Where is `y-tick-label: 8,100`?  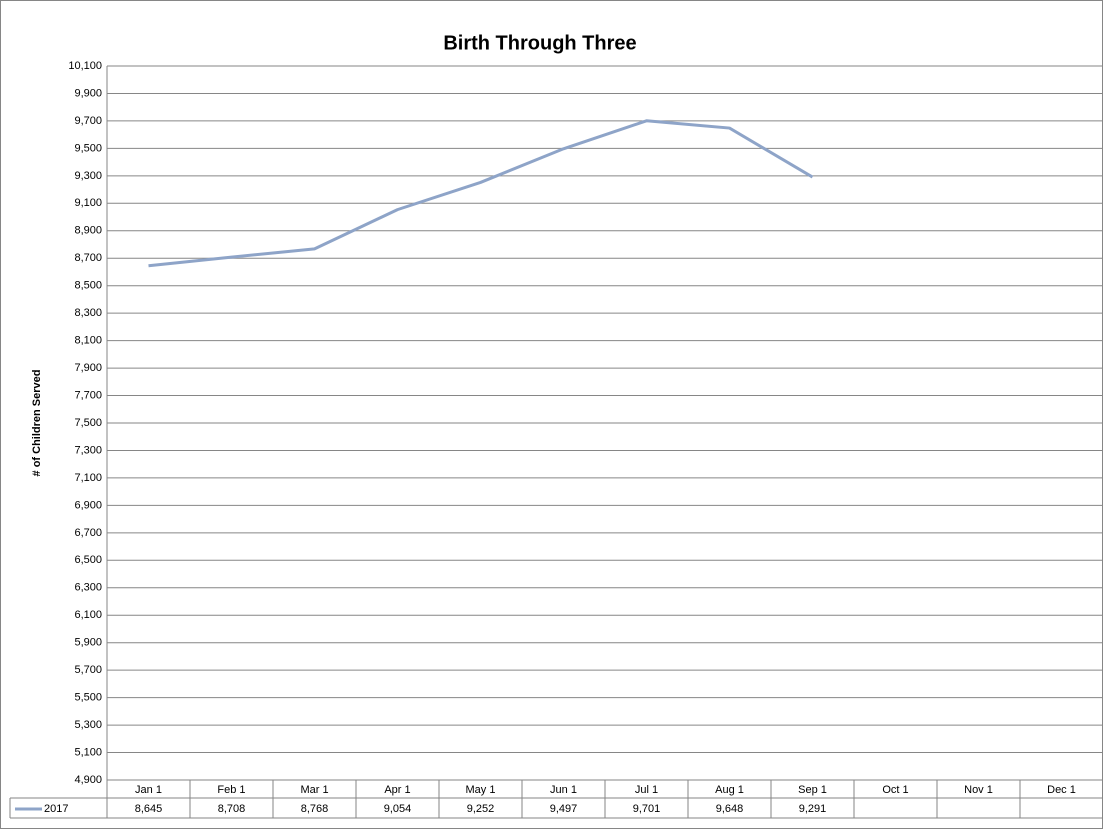 y-tick-label: 8,100 is located at coordinates (88, 341).